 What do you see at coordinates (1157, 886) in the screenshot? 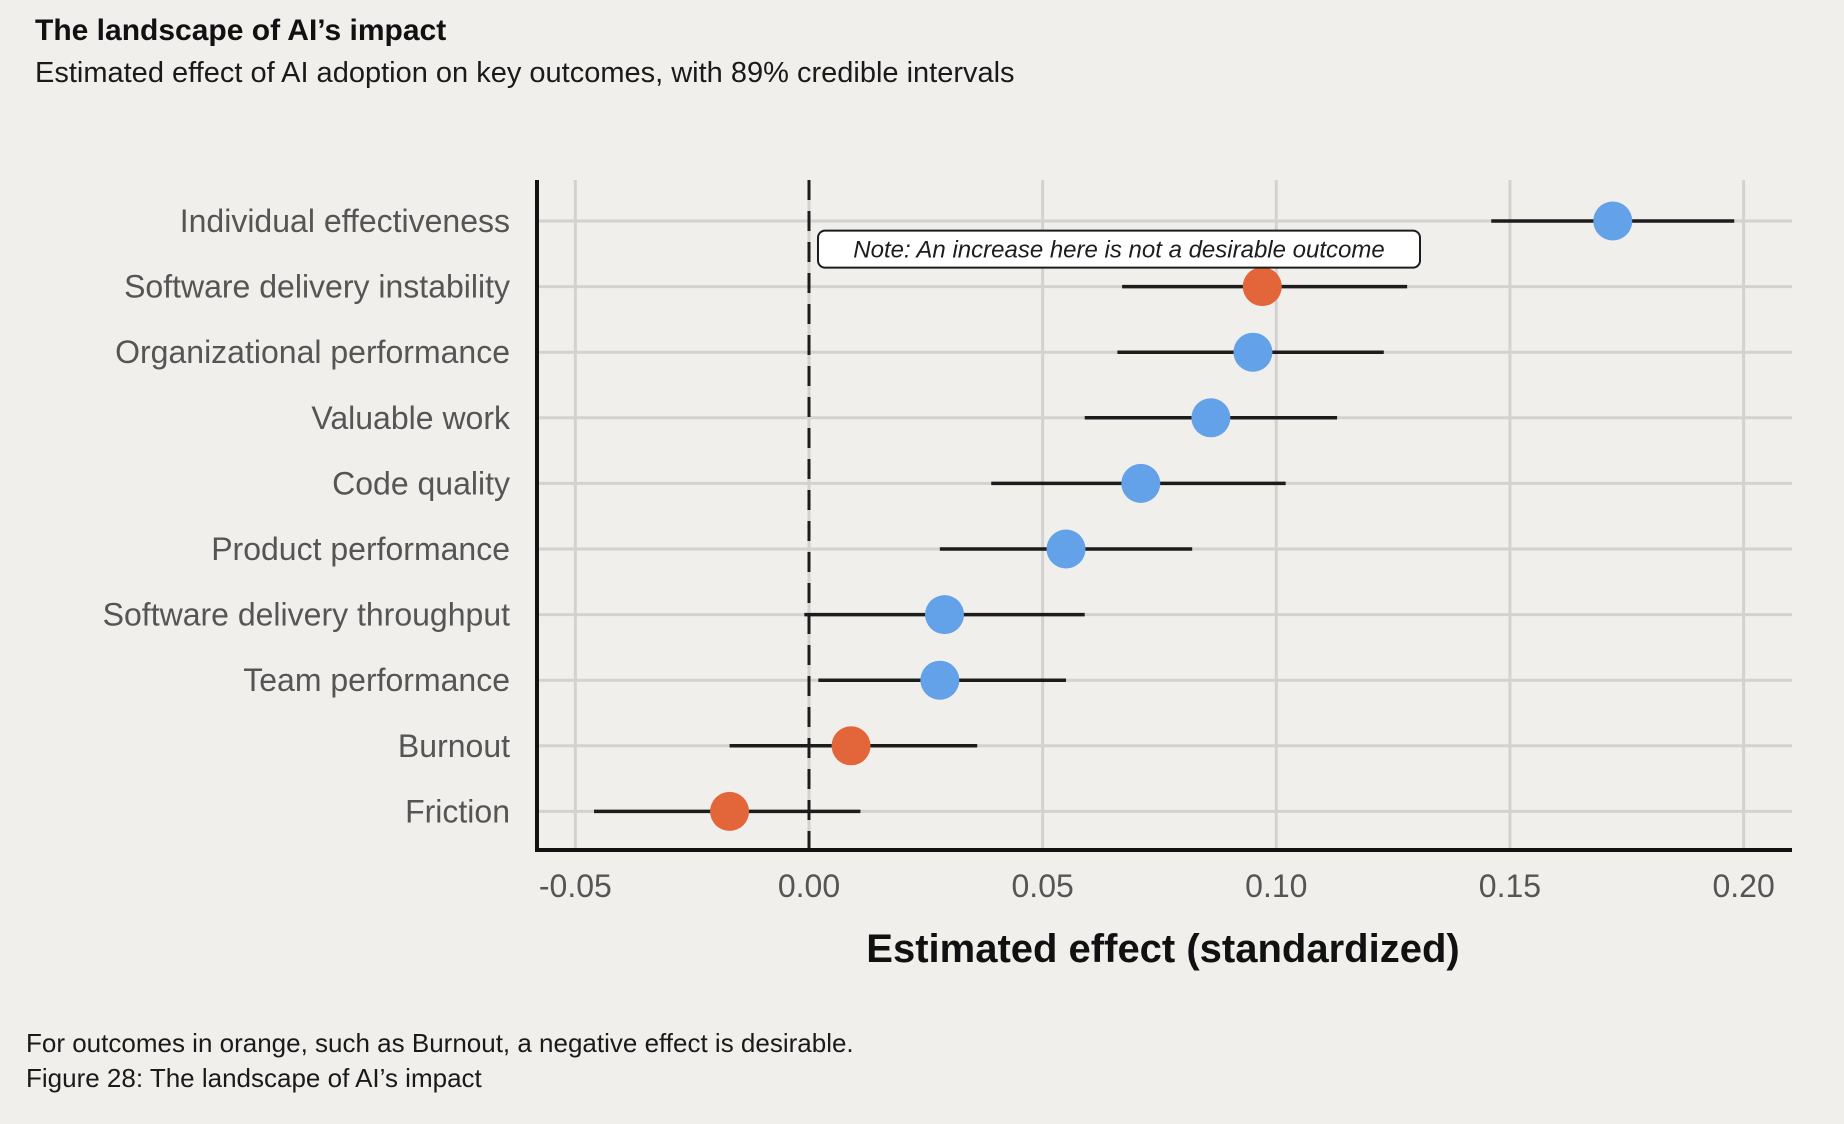
I see `x-tick-labels: -0.05 0.00 0.05 0.10 0.15 0.20` at bounding box center [1157, 886].